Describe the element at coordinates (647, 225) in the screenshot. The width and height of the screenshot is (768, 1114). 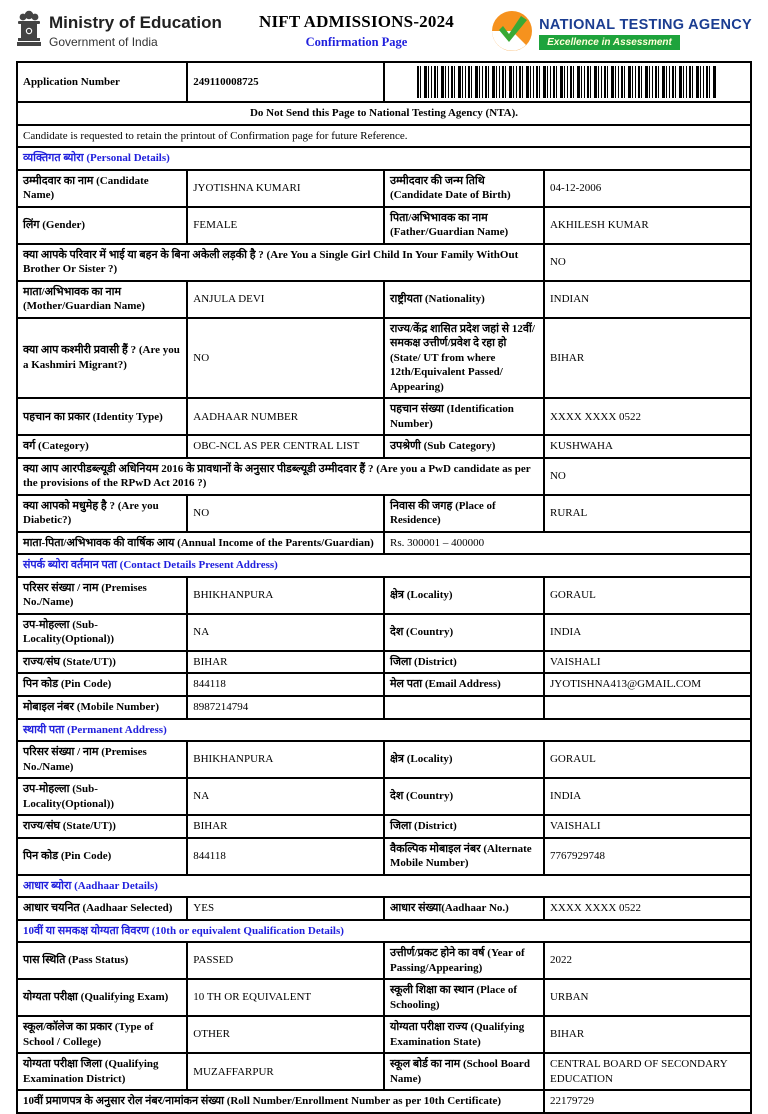
I see `field-value: AKHILESH KUMAR` at that location.